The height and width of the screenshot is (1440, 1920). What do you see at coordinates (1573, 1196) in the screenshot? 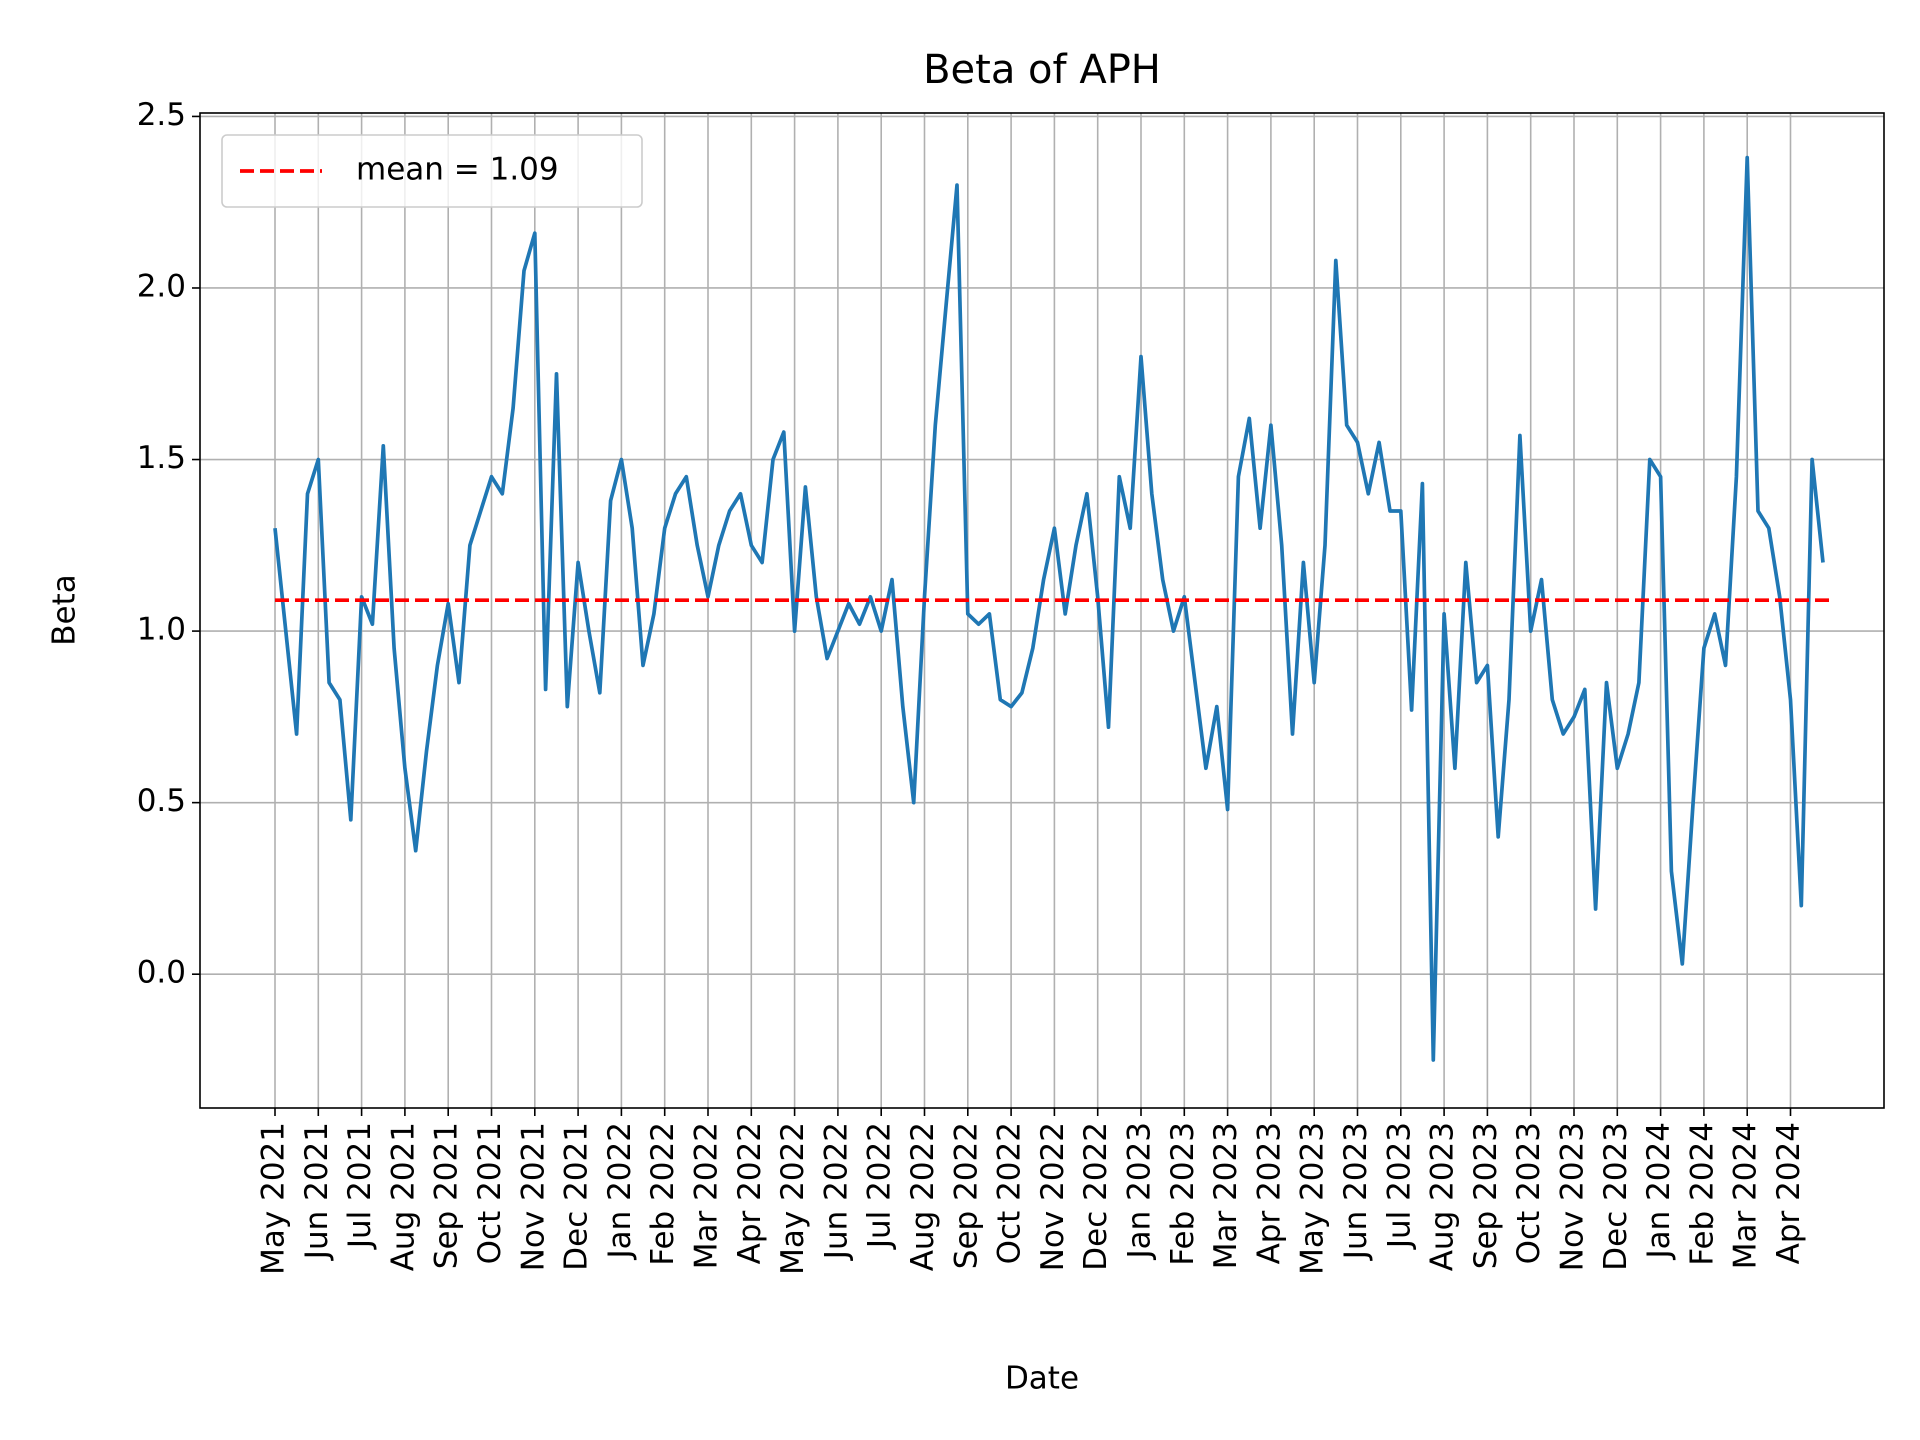
I see `x-tick-label: Nov 2023` at bounding box center [1573, 1196].